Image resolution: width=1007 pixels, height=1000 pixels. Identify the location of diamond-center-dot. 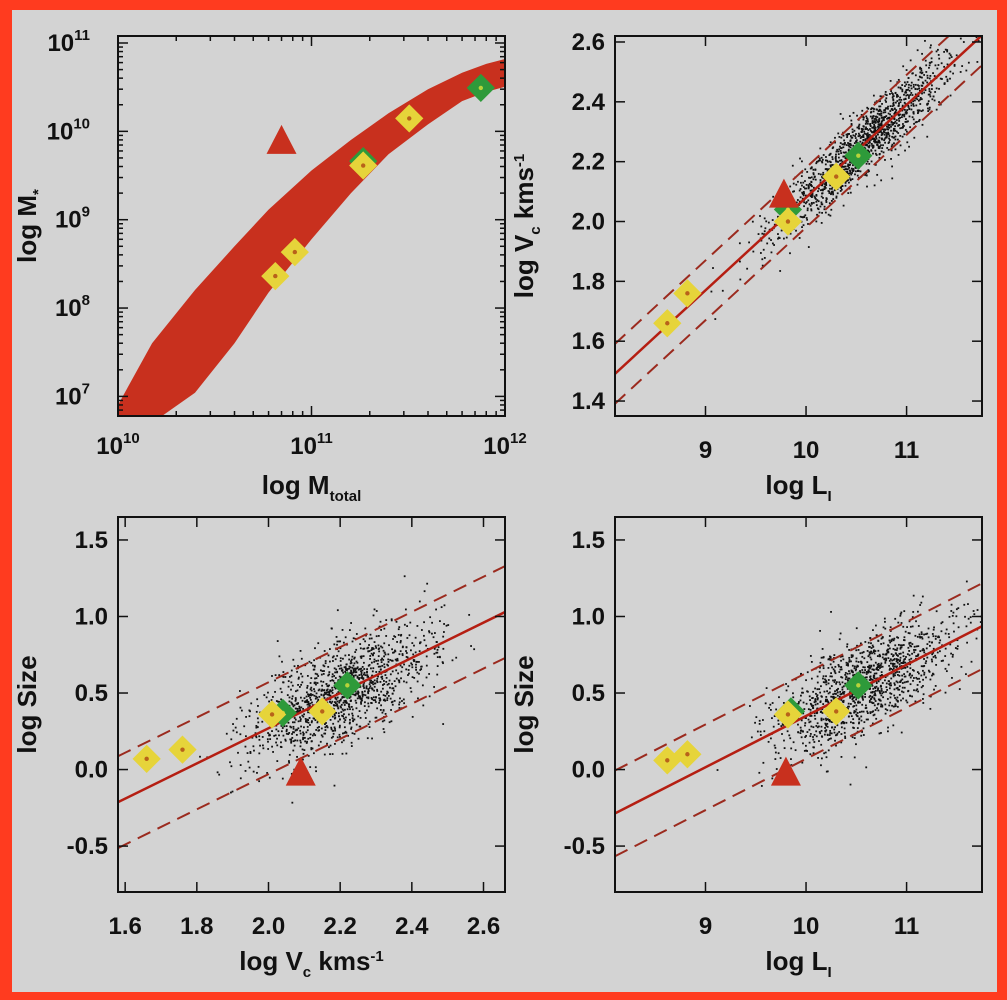
(146, 759).